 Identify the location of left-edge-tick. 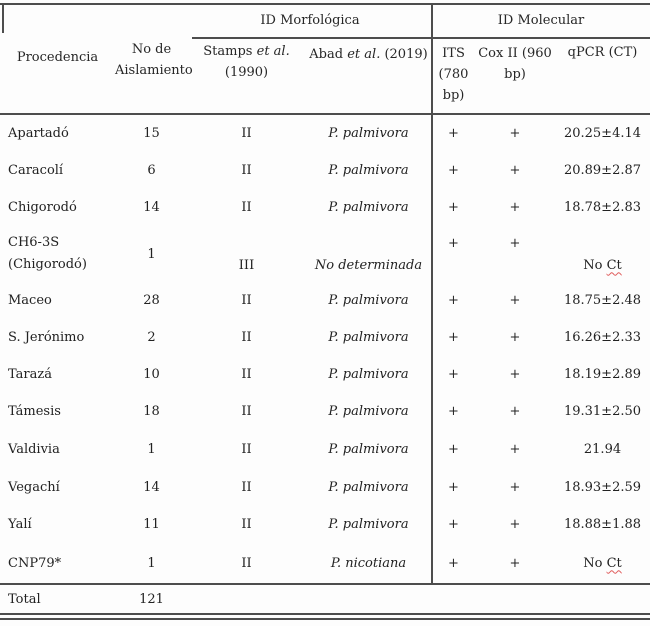
(3, 18).